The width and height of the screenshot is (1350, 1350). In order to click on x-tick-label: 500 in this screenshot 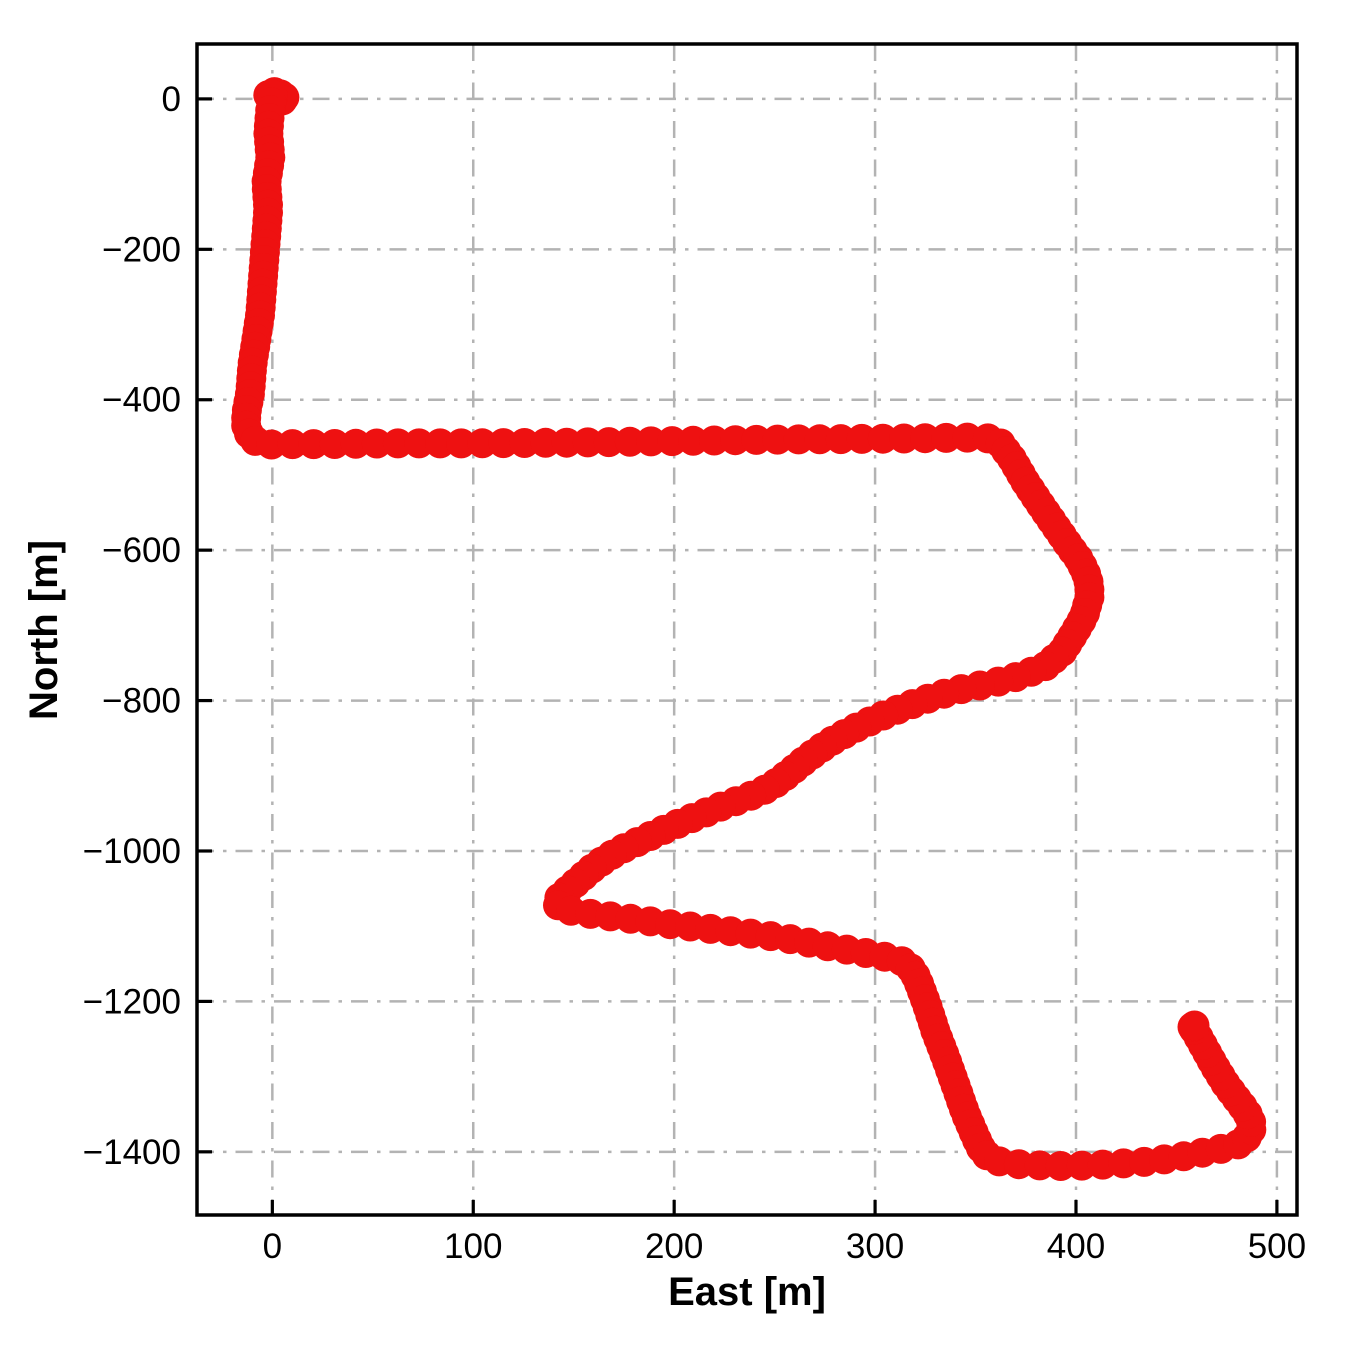, I will do `click(1277, 1246)`.